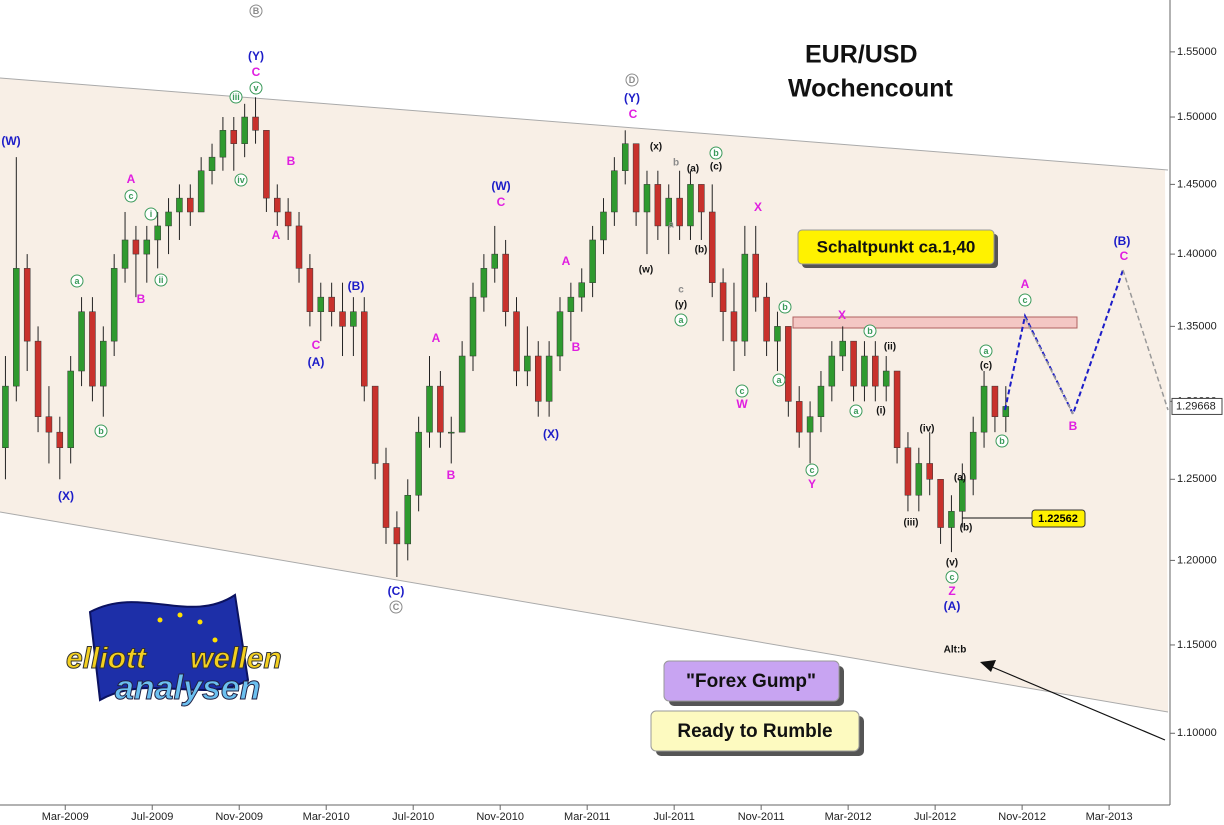 The image size is (1224, 825). Describe the element at coordinates (701, 250) in the screenshot. I see `wave-label: (b)` at that location.